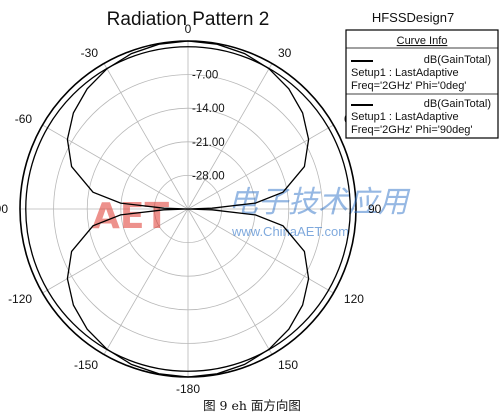 This screenshot has width=504, height=419. What do you see at coordinates (4, 209) in the screenshot?
I see `angle-tick-label: -90` at bounding box center [4, 209].